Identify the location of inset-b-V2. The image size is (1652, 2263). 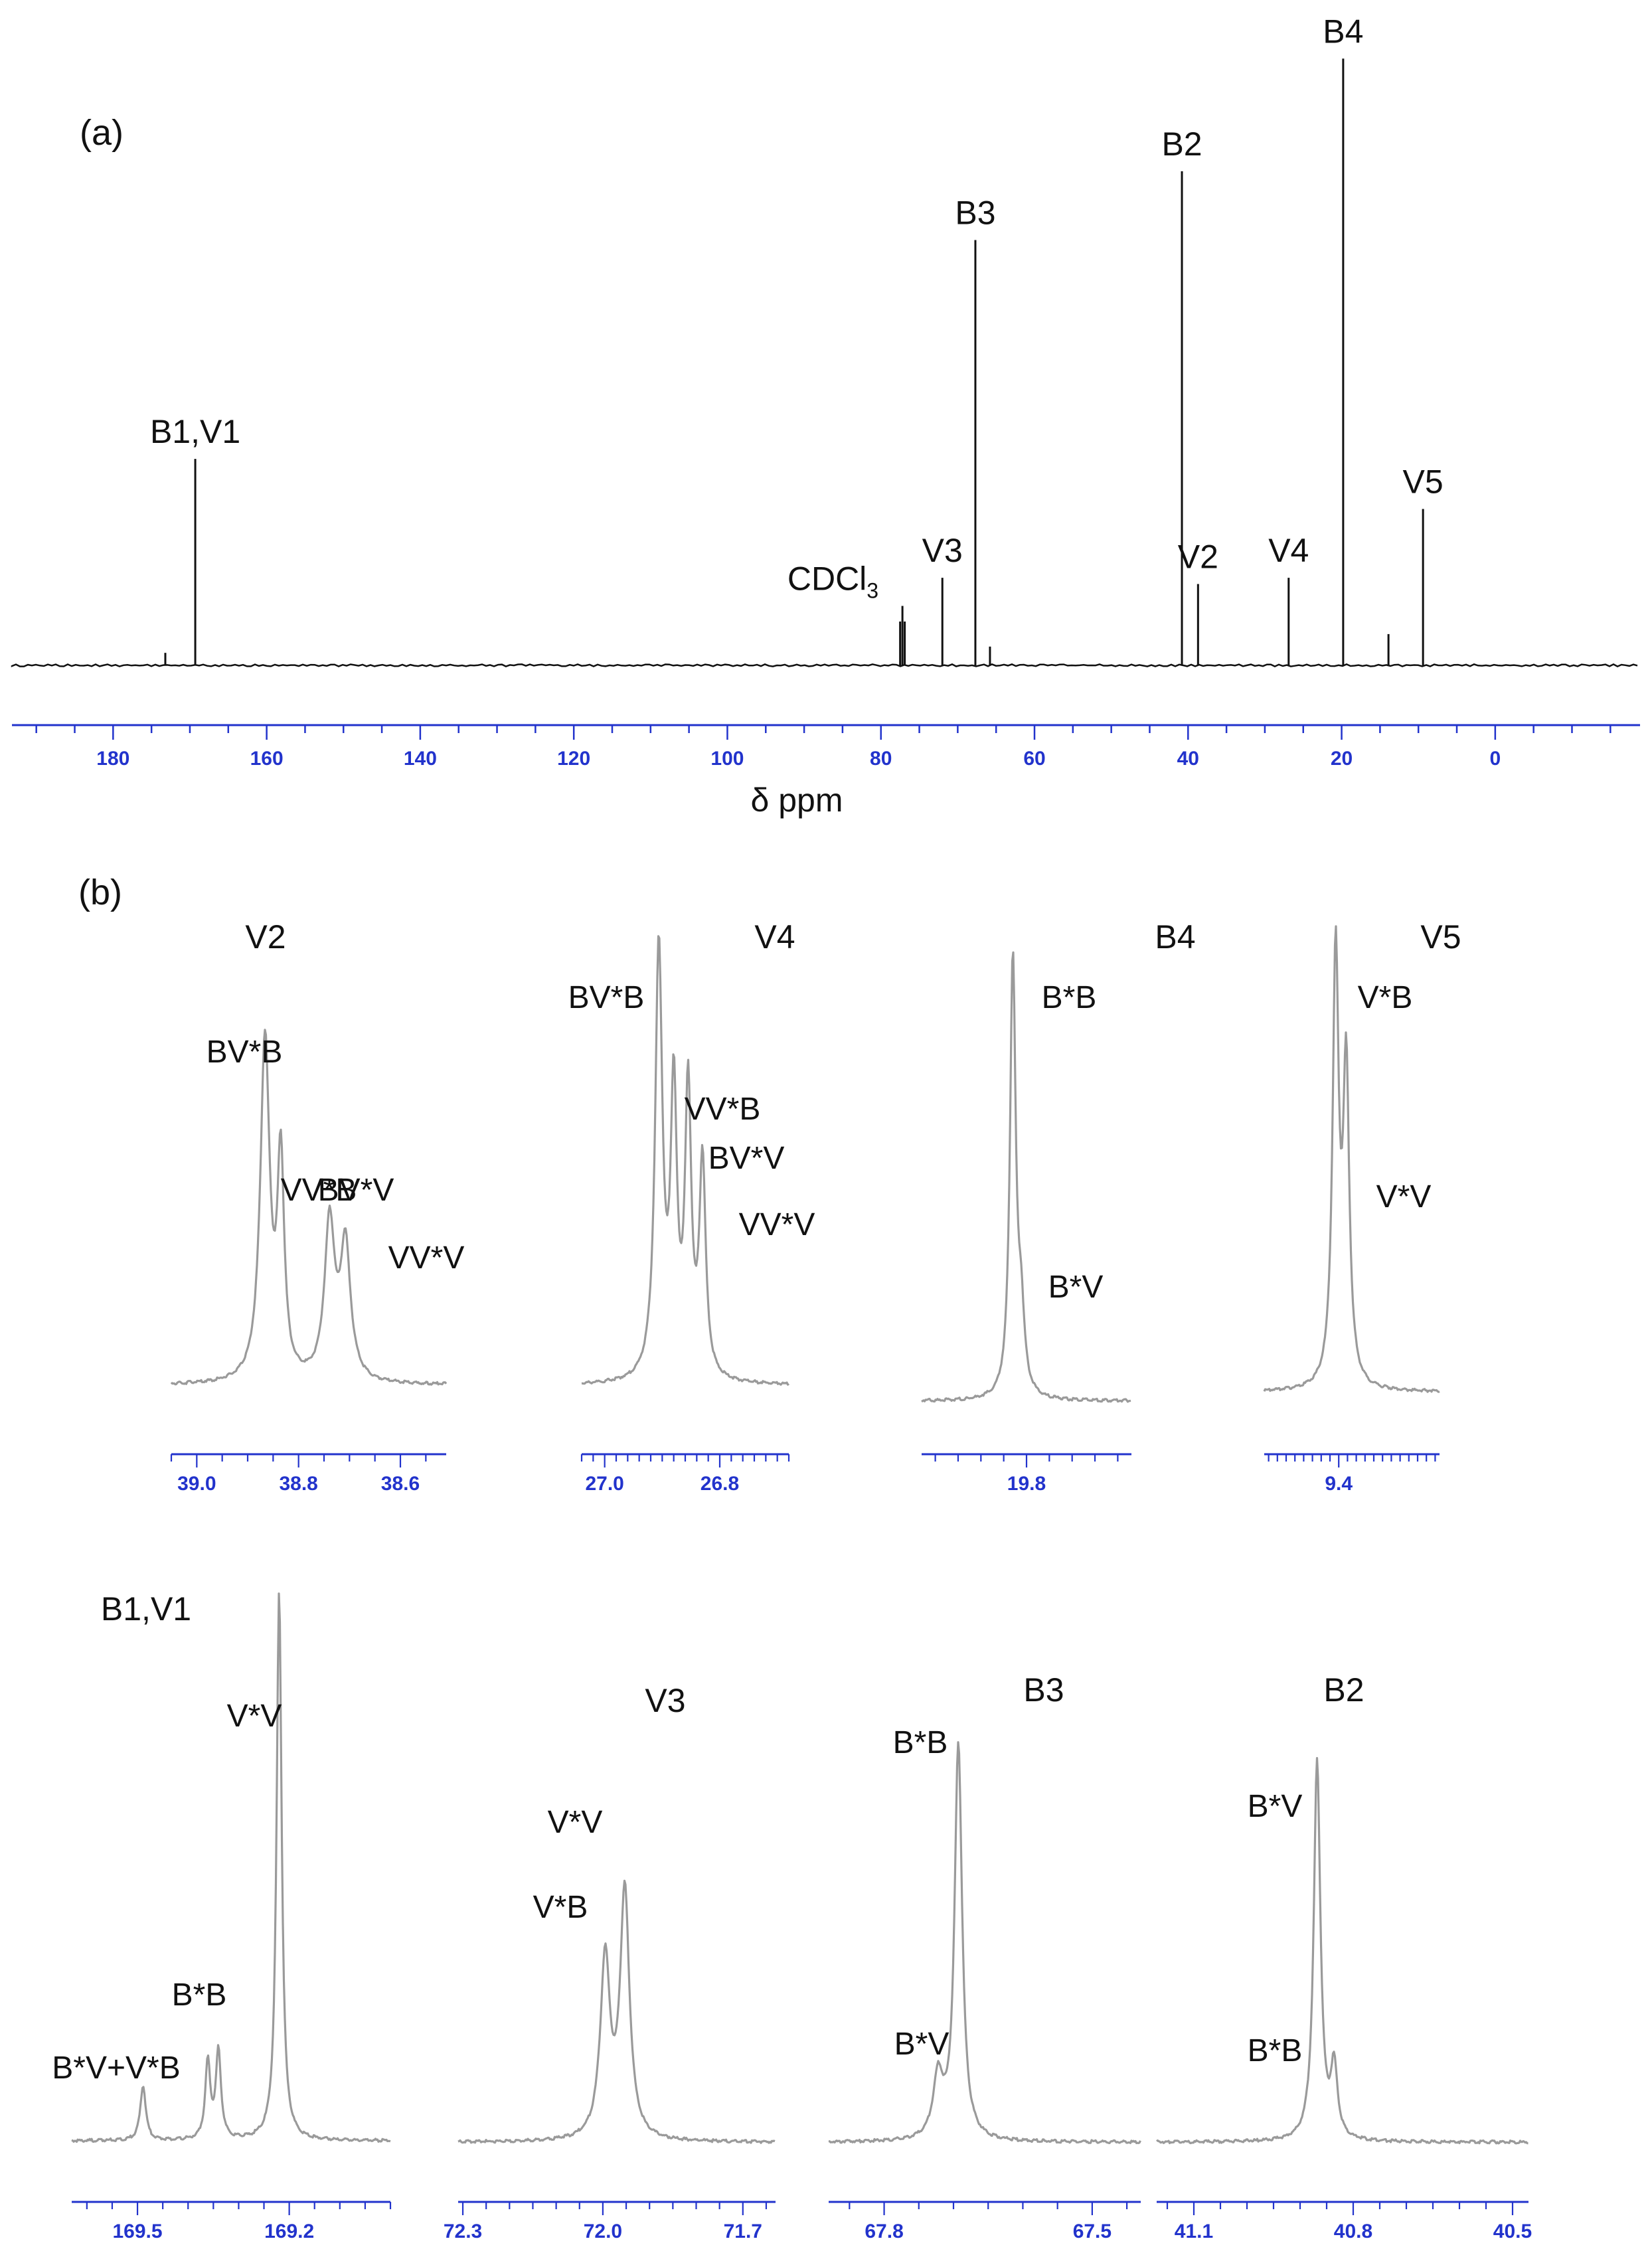
(309, 1207).